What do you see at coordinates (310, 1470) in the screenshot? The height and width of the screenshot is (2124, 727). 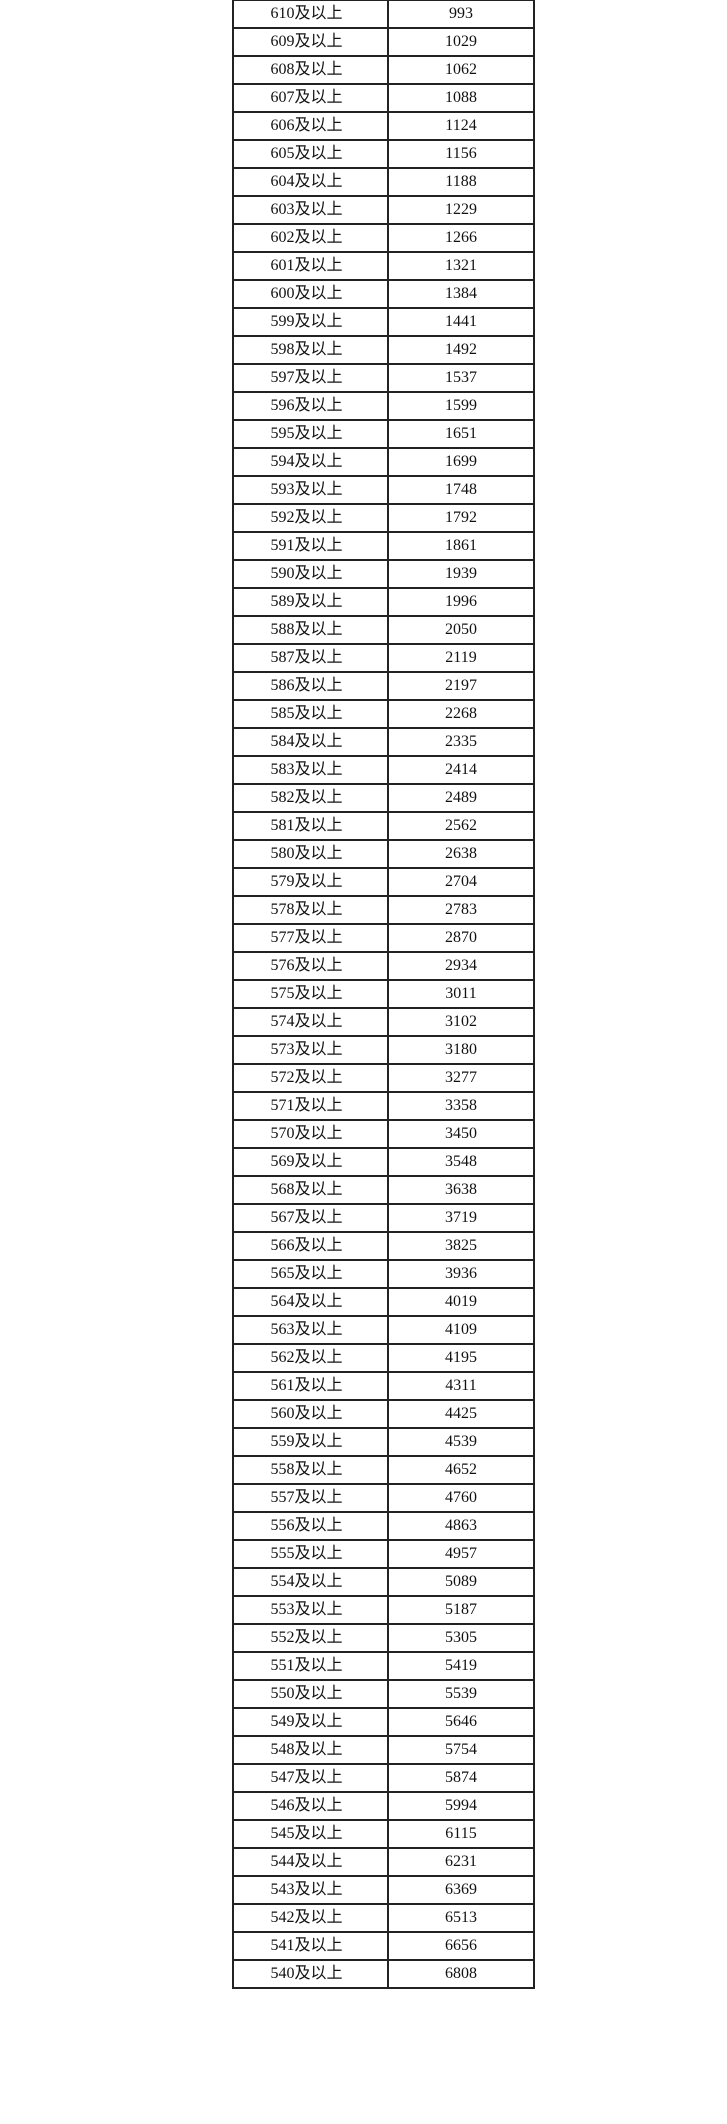 I see `score-cell: 558及以上` at bounding box center [310, 1470].